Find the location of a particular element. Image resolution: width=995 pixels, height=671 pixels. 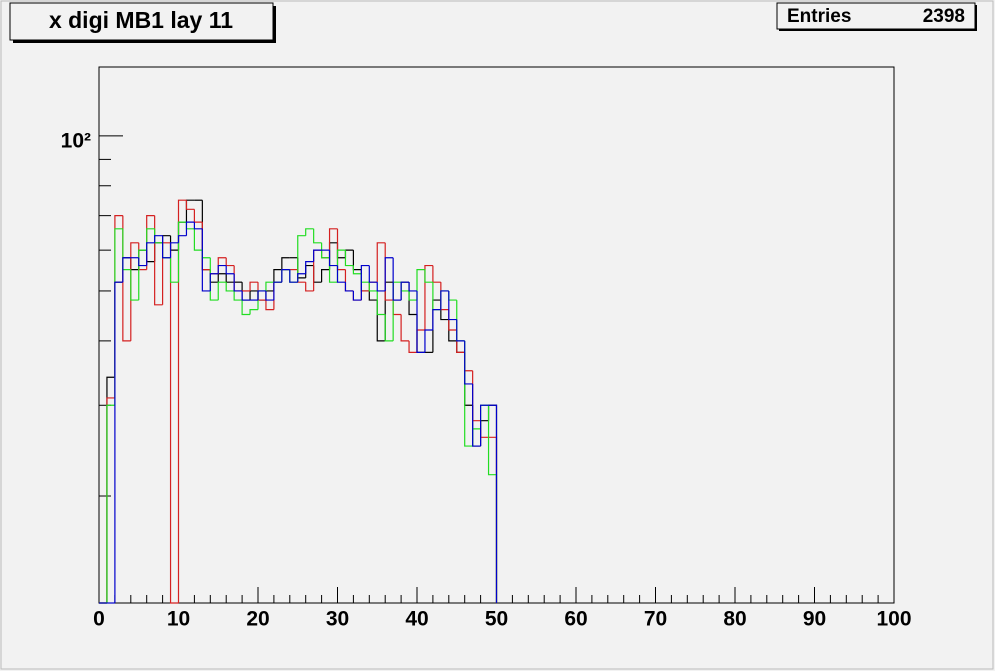

x-tick-label: 60 is located at coordinates (575, 619).